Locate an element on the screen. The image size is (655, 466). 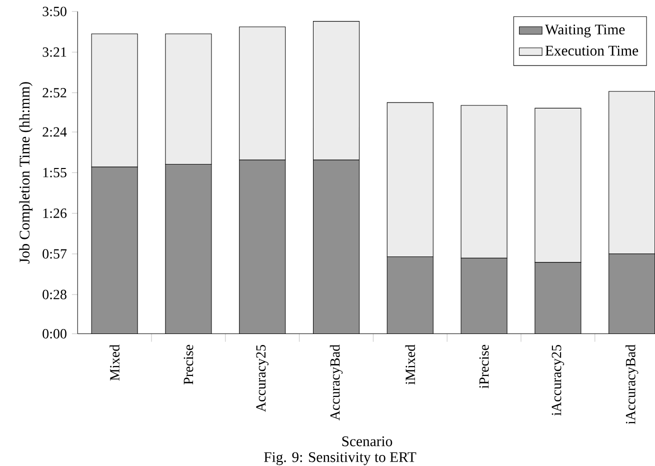
x-axis-title: Scenario is located at coordinates (367, 441).